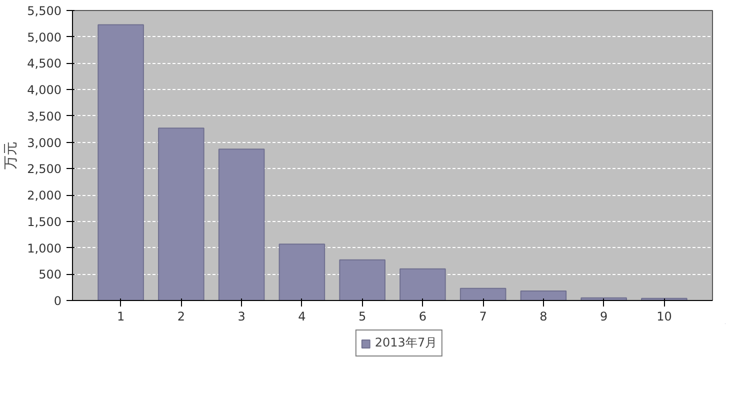 Image resolution: width=733 pixels, height=394 pixels. What do you see at coordinates (50, 275) in the screenshot?
I see `y-tick-label: 500` at bounding box center [50, 275].